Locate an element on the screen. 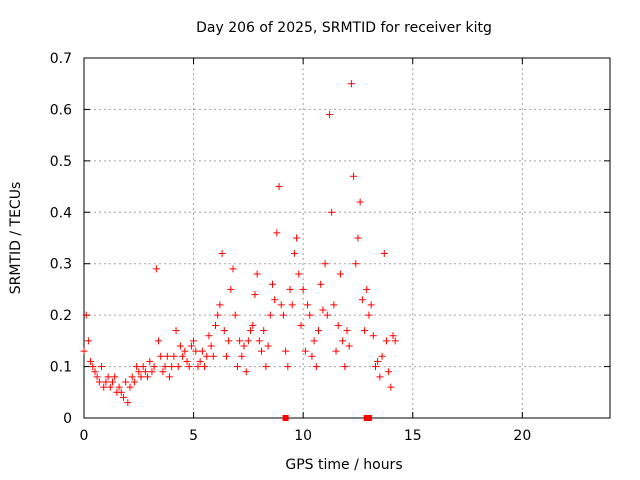 This screenshot has width=640, height=480. y-tick-label: 0.5 is located at coordinates (61, 162).